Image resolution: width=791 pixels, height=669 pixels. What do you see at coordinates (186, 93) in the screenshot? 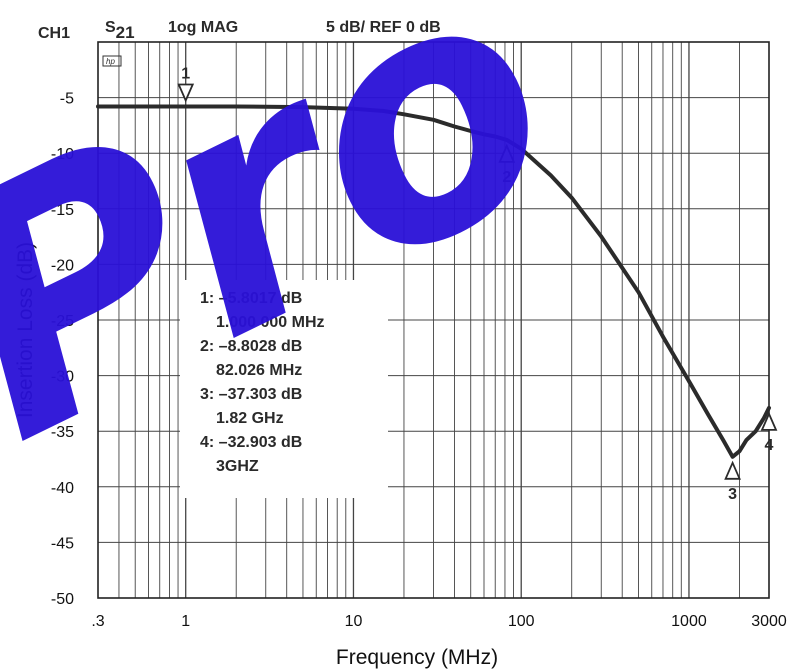
I see `marker-1-triangle` at bounding box center [186, 93].